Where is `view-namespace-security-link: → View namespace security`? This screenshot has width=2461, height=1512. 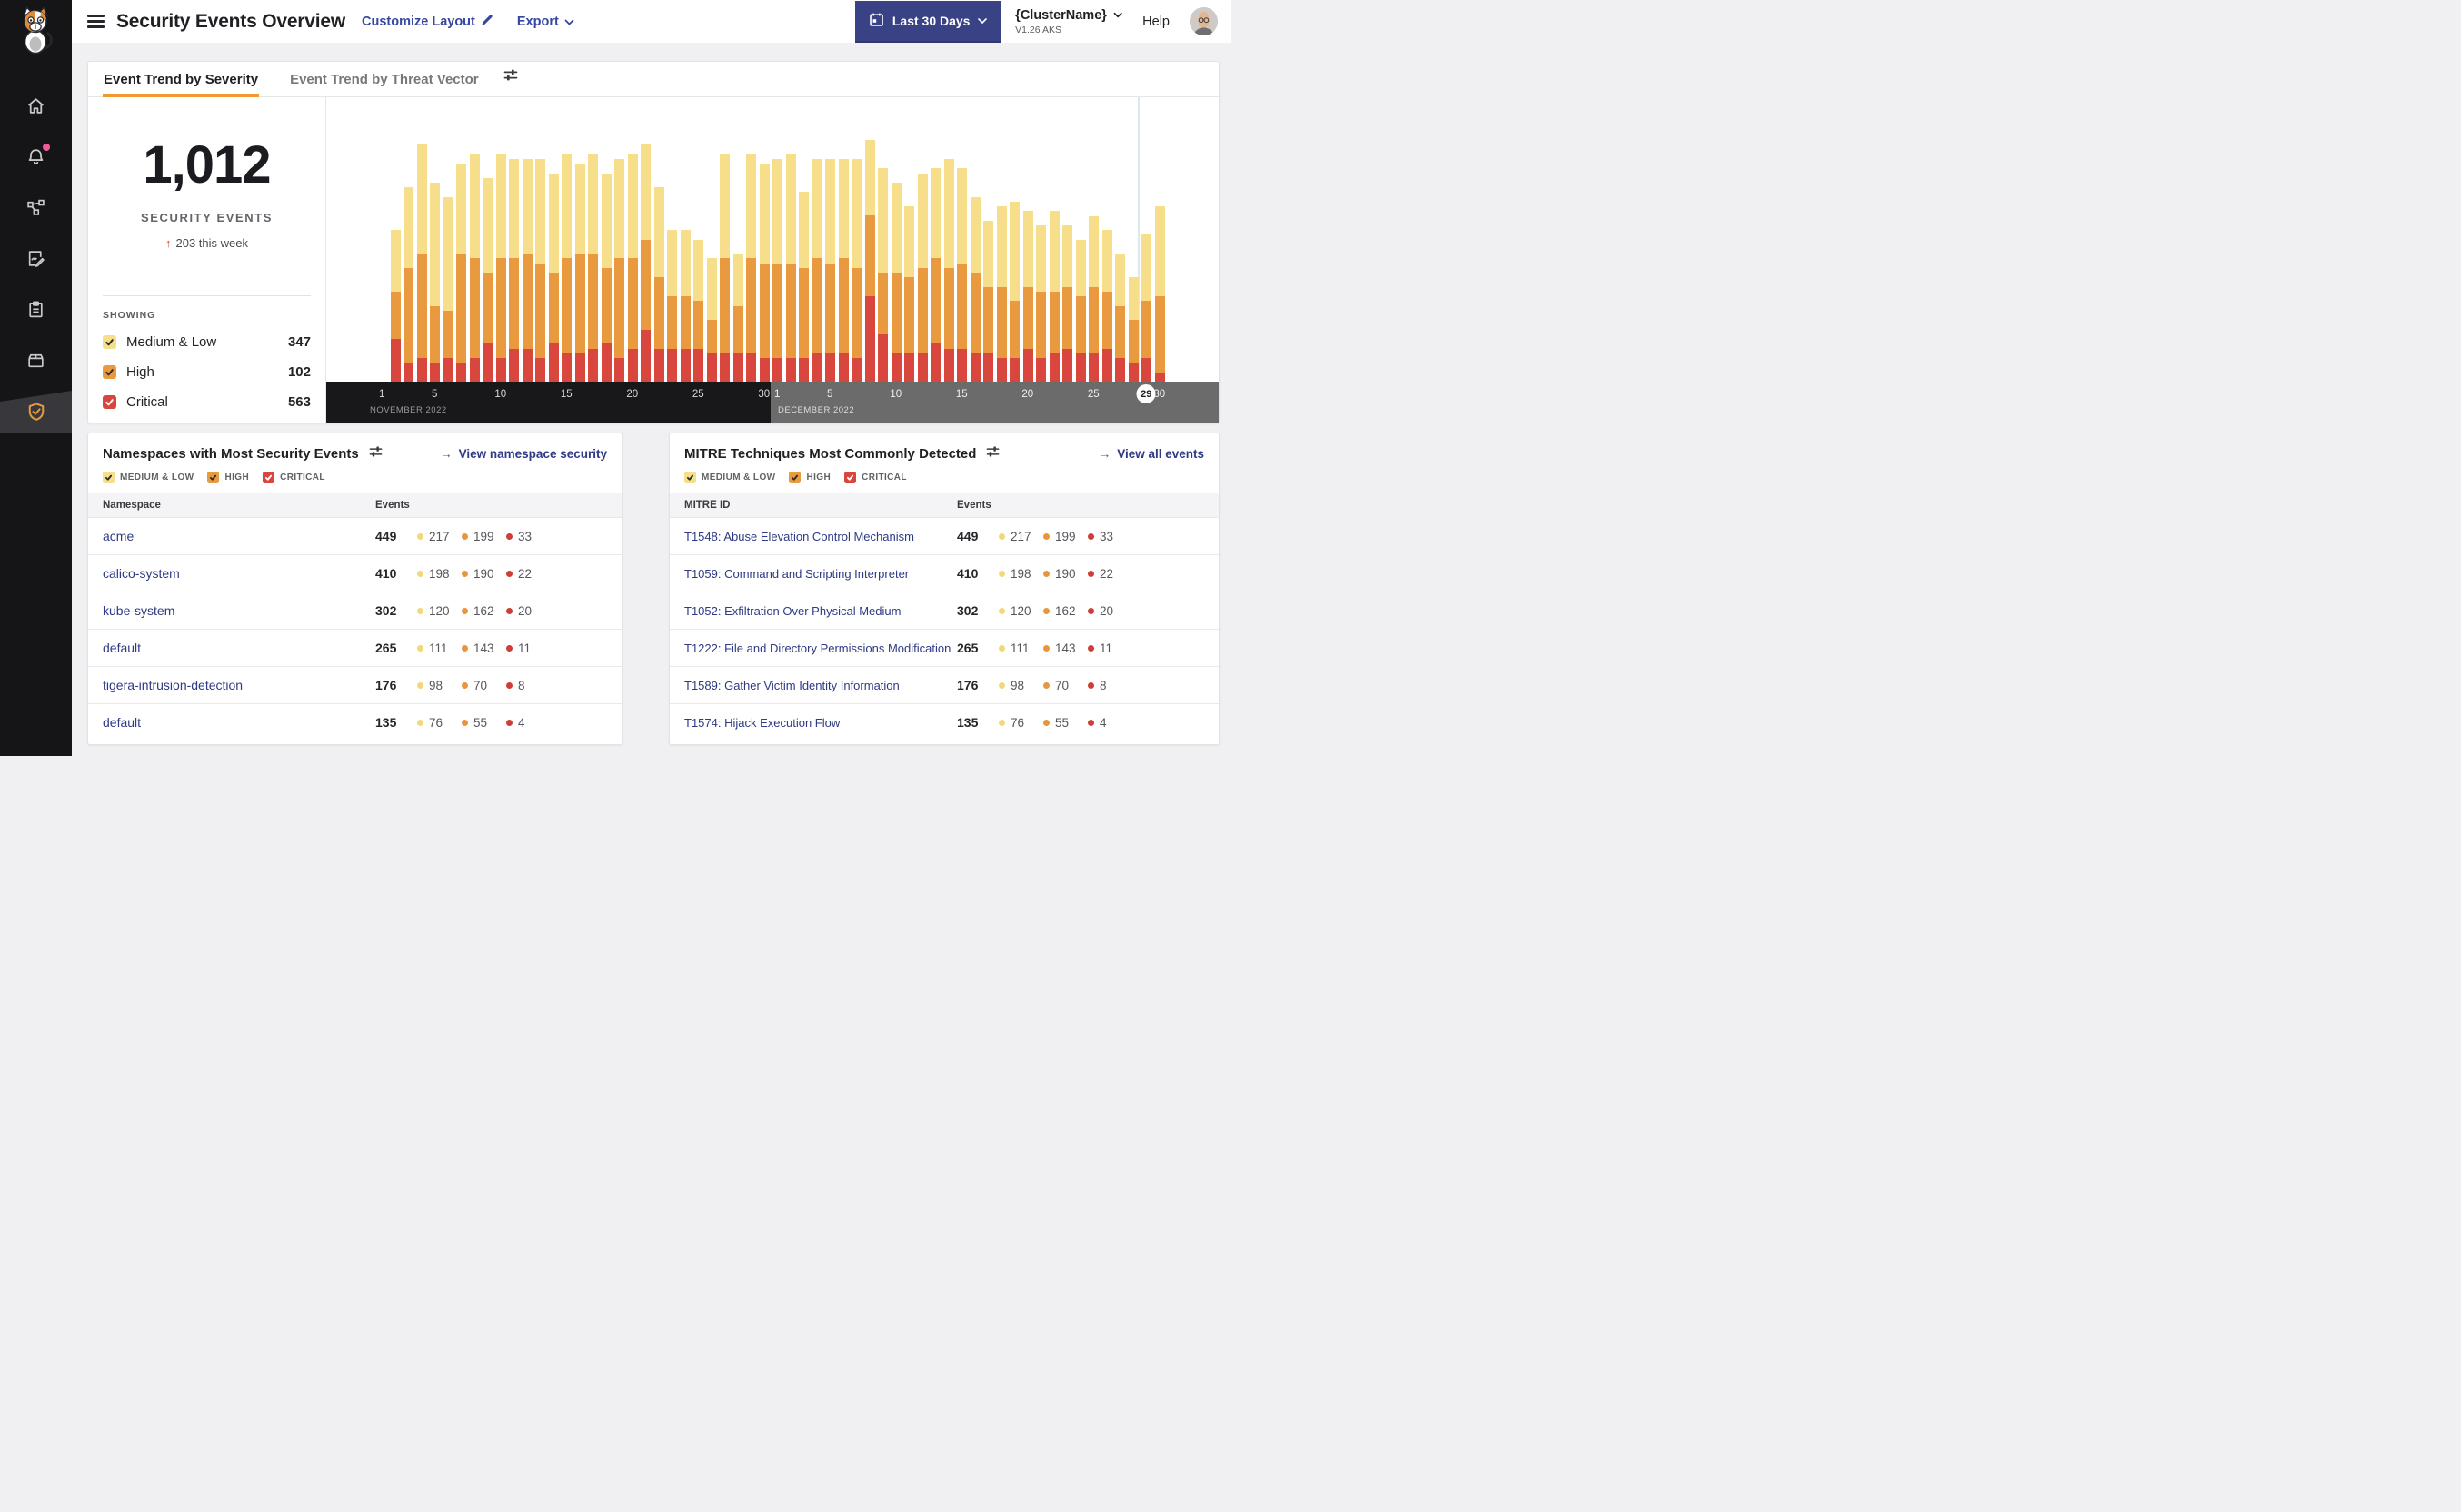
view-namespace-security-link: → View namespace security is located at coordinates (523, 454).